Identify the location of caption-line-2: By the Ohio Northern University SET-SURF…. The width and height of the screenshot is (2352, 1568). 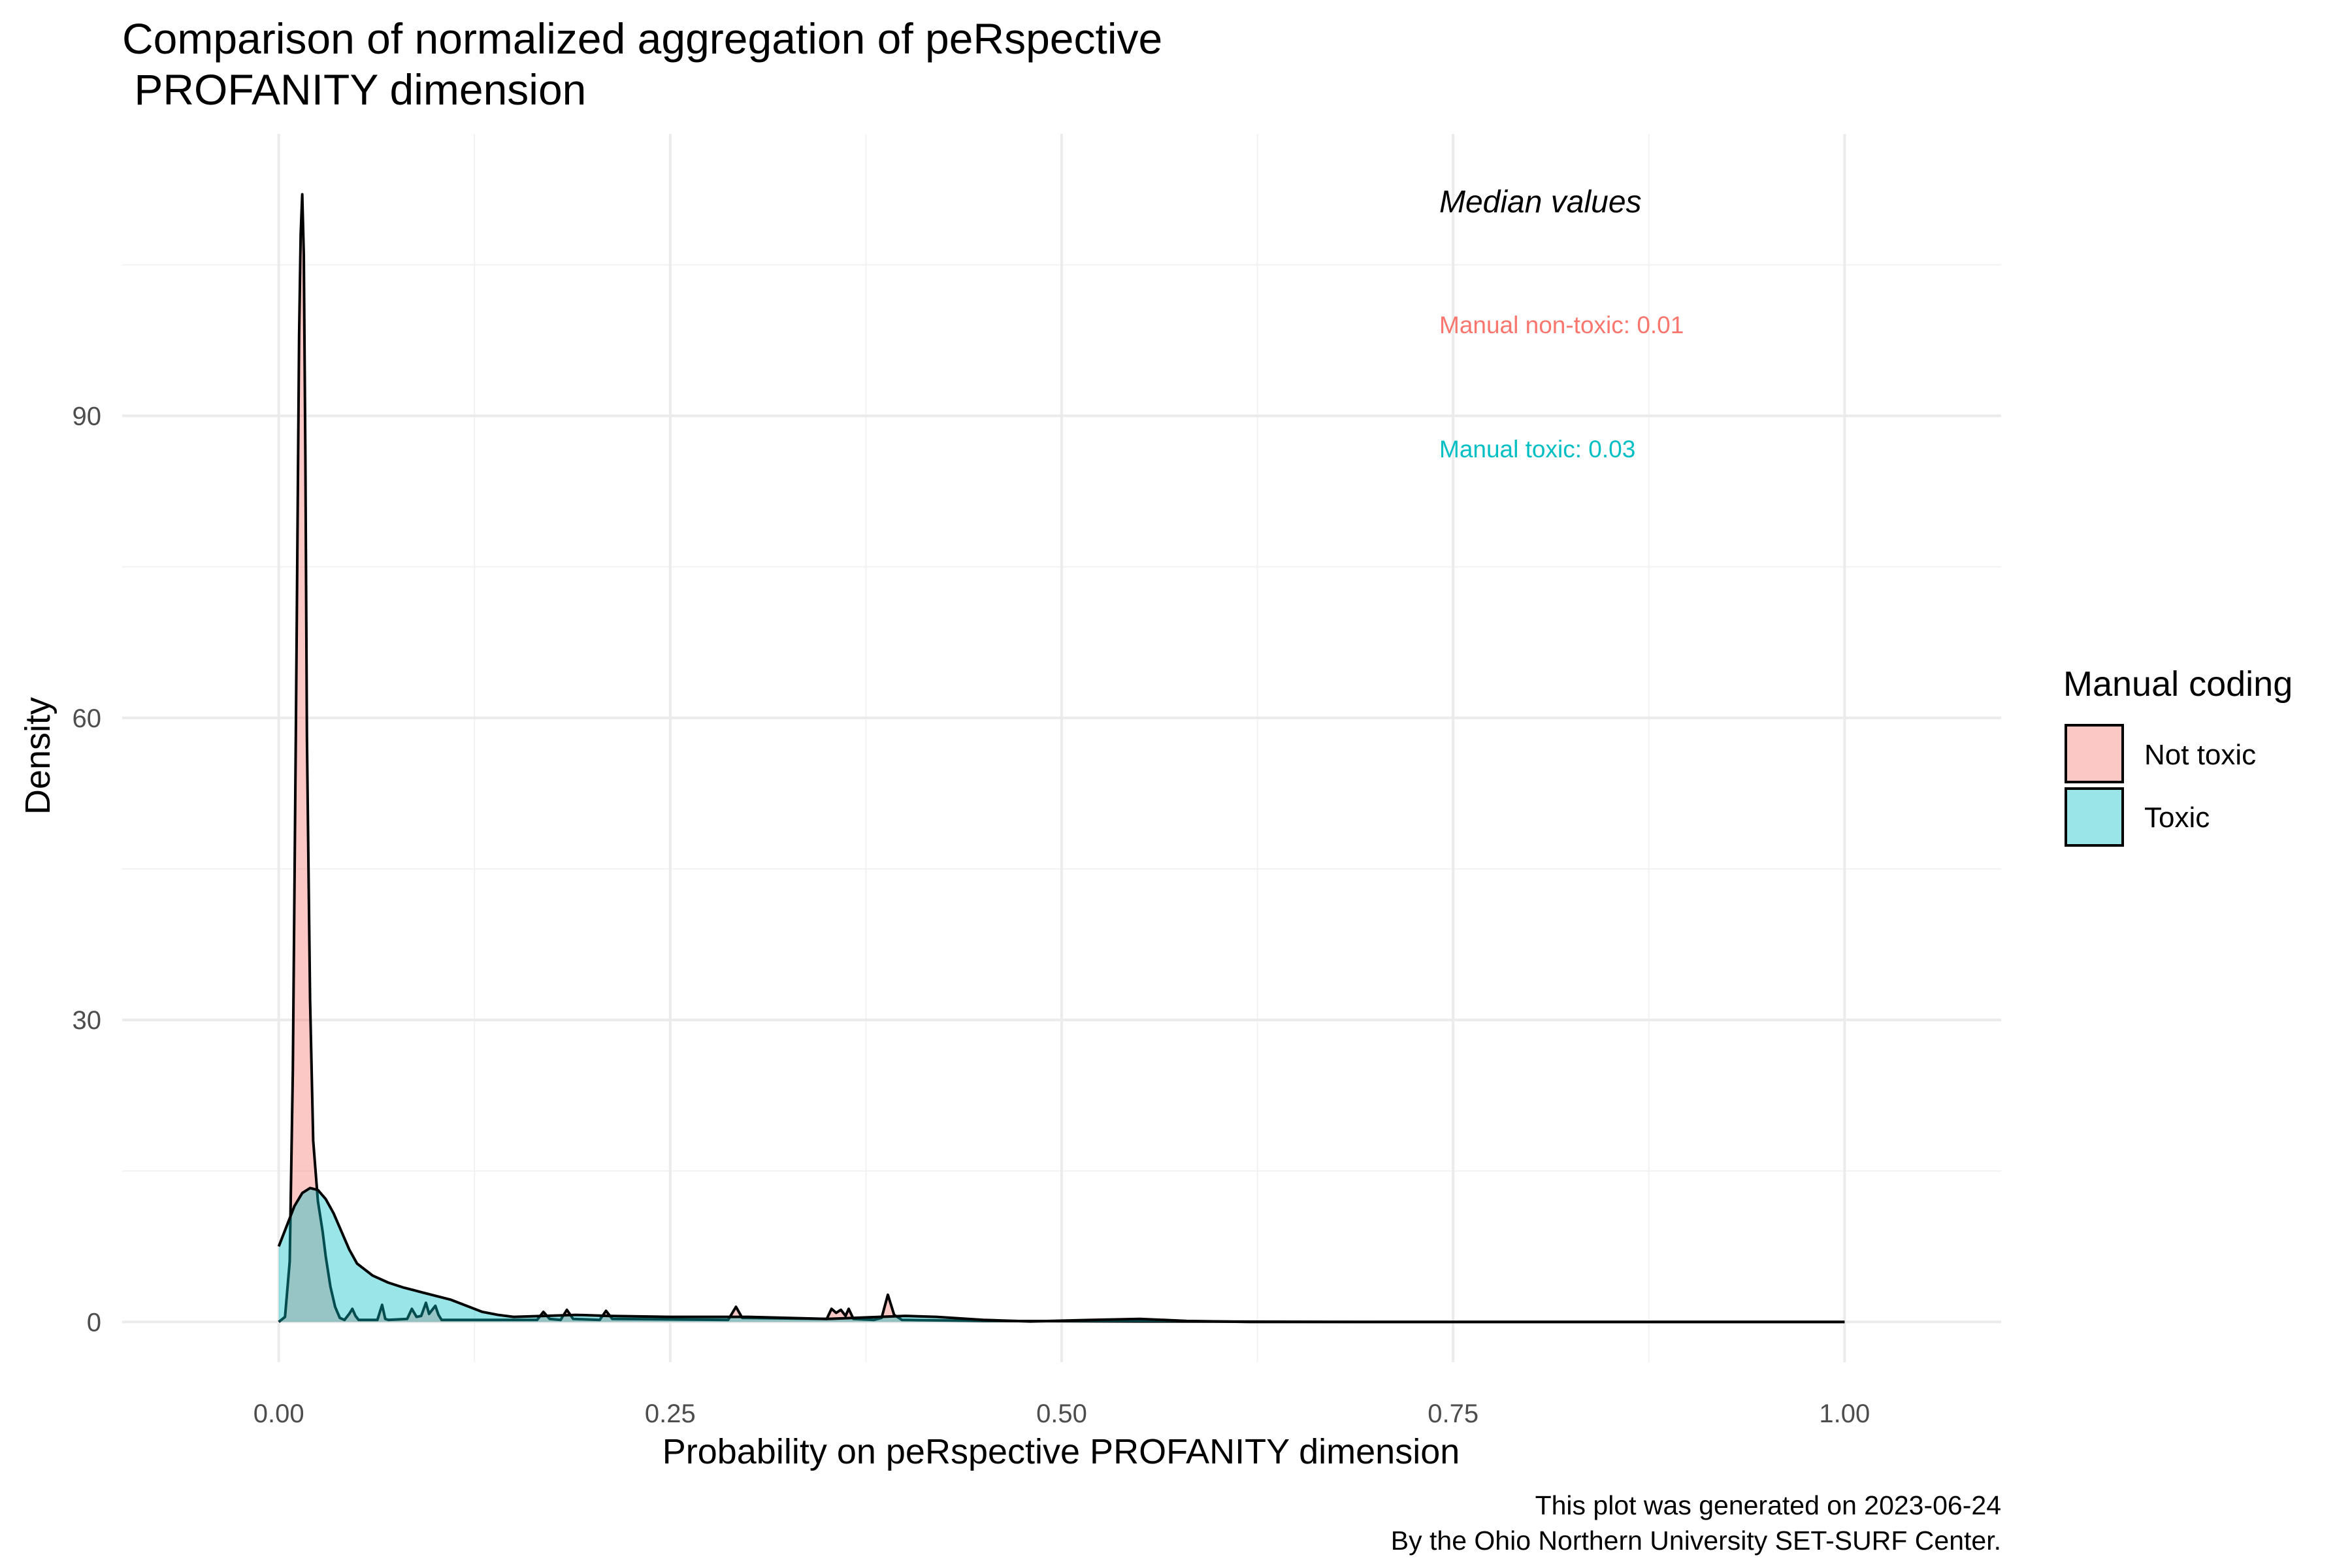
(1696, 1541).